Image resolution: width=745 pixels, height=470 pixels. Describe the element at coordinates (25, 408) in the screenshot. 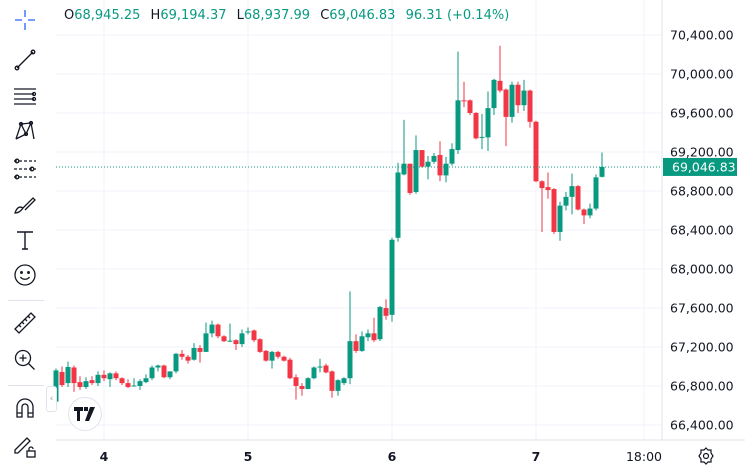

I see `magnet-tool` at that location.